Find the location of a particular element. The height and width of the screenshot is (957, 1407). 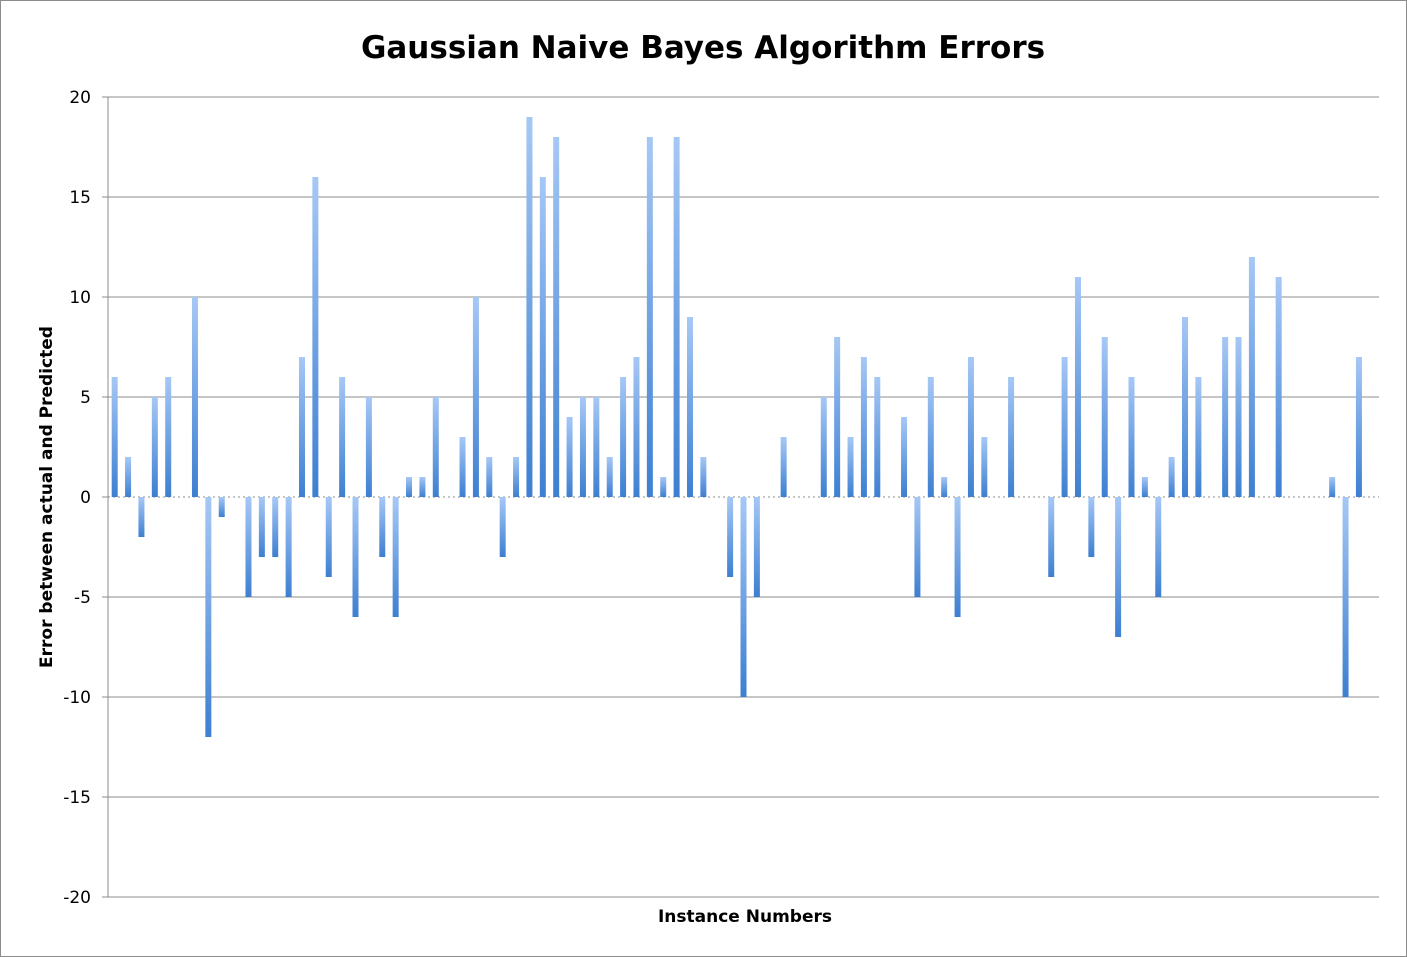

y-tick-label: -15 is located at coordinates (77, 798).